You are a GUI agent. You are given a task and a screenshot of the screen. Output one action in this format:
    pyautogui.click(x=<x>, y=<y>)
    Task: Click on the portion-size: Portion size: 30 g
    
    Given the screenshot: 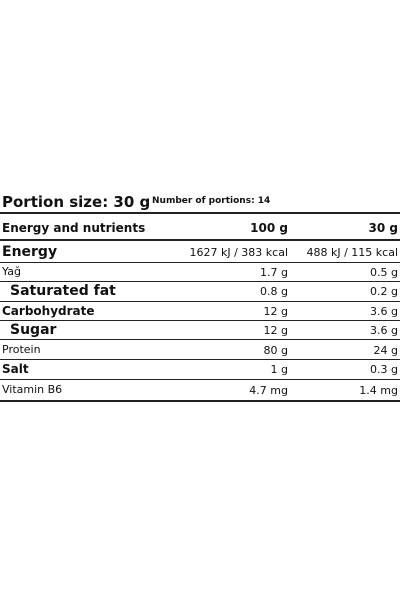 What is the action you would take?
    pyautogui.click(x=76, y=202)
    